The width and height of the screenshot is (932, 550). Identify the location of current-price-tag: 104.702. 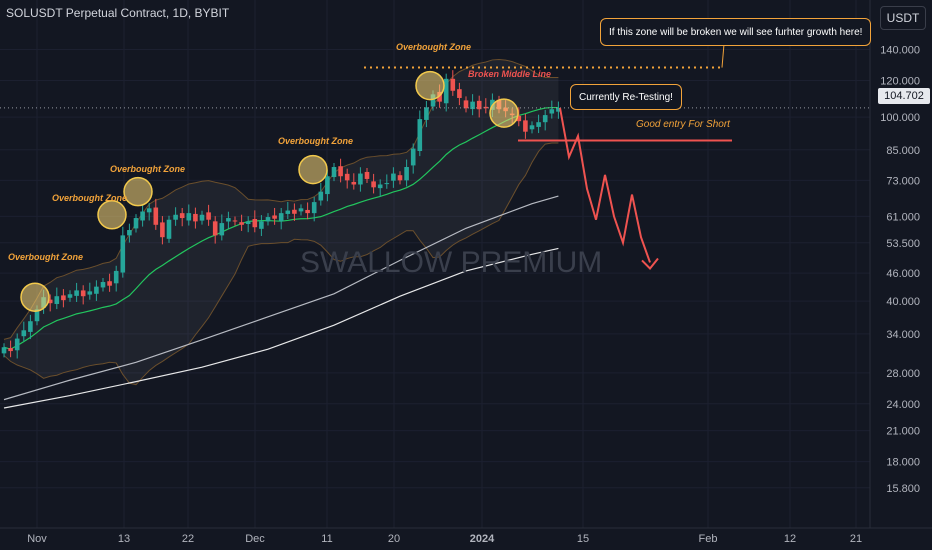
(904, 96).